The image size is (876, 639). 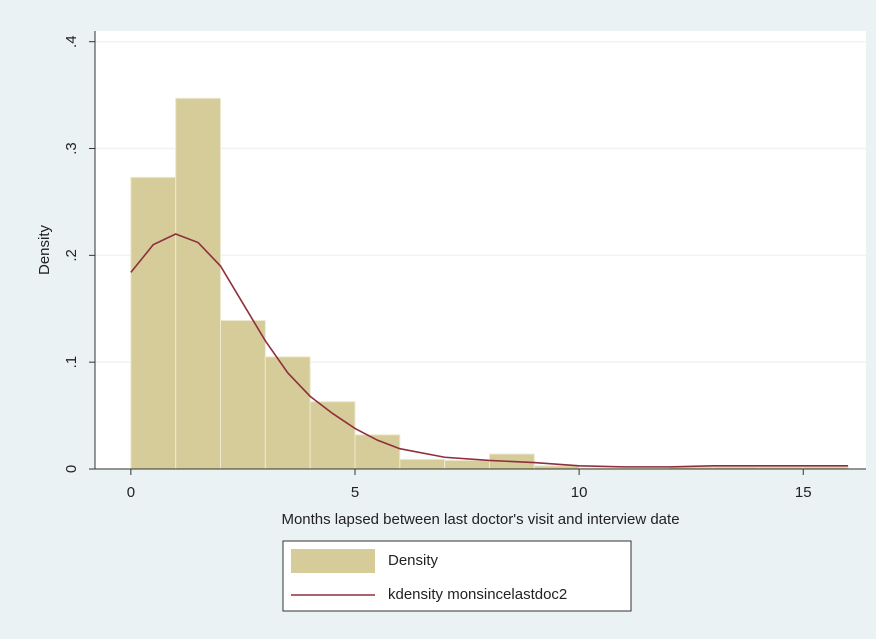 I want to click on y-tick-label: 0, so click(x=71, y=469).